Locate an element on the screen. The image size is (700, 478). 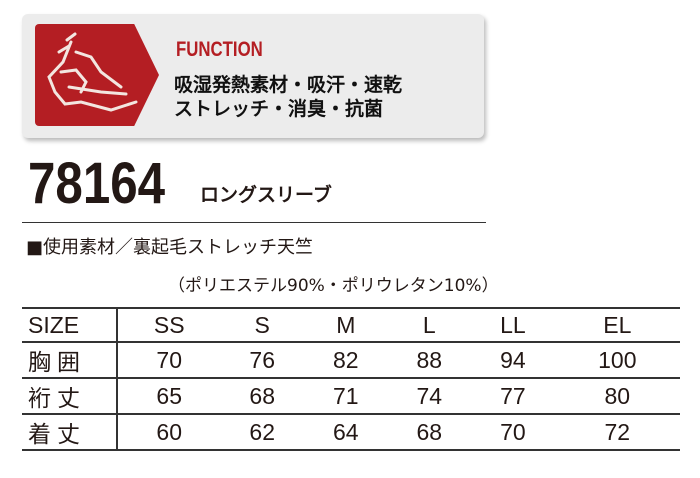
table-row: 裄丈 65 68 71 74 77 80 is located at coordinates (351, 395).